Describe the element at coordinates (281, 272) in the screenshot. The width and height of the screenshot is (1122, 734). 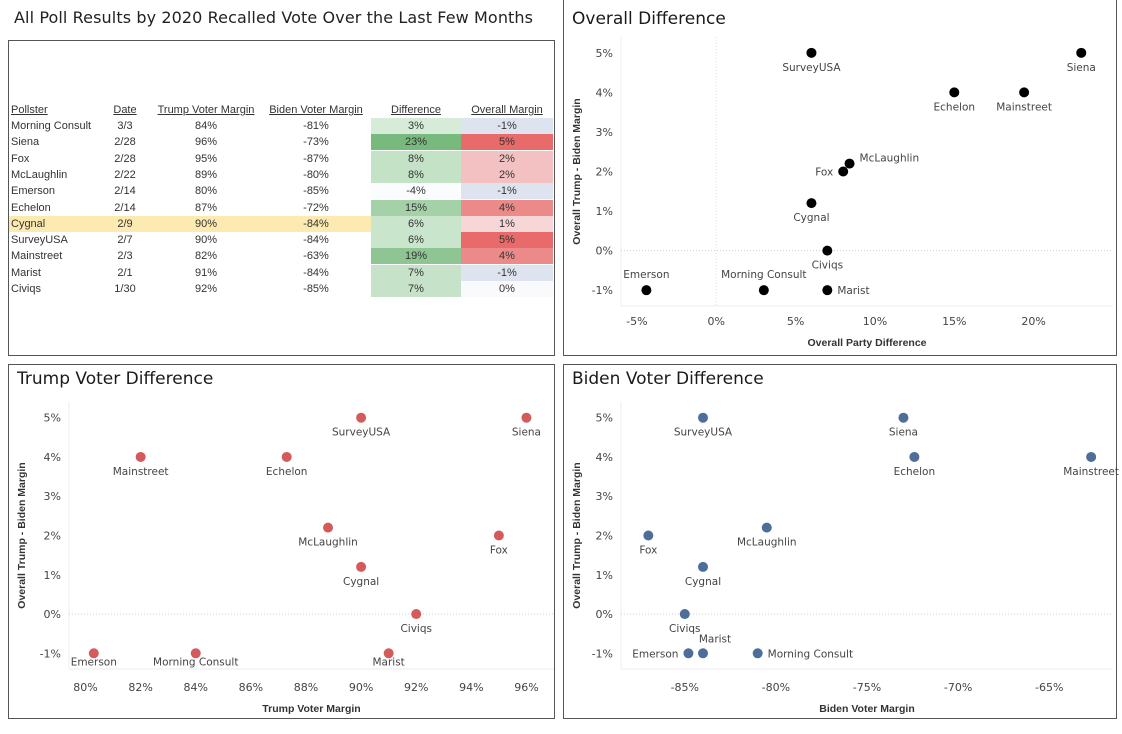
I see `table-row: Marist 2/1 91% -84% 7% -1%` at that location.